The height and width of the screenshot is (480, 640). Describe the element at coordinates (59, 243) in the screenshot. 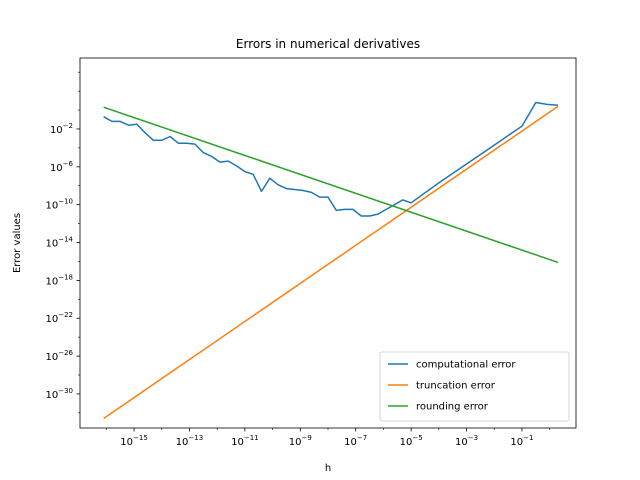

I see `y-tick-label: 10⁻¹⁴` at that location.